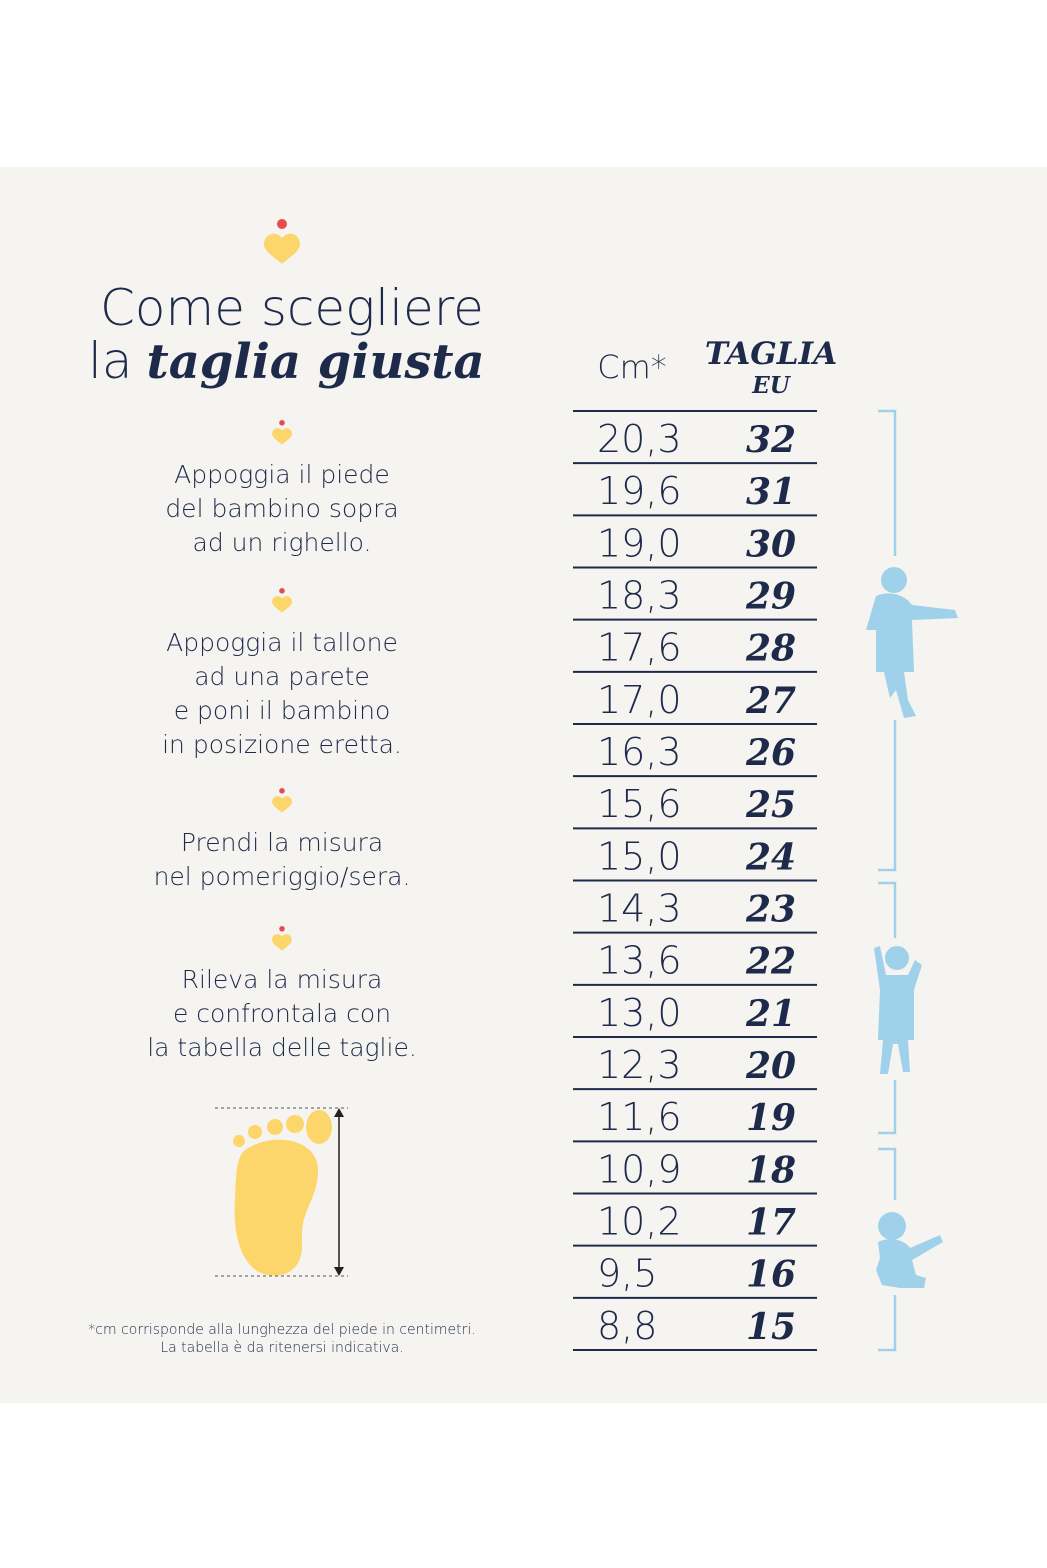 Image resolution: width=1047 pixels, height=1568 pixels. I want to click on cm-cell: 8,8, so click(627, 1326).